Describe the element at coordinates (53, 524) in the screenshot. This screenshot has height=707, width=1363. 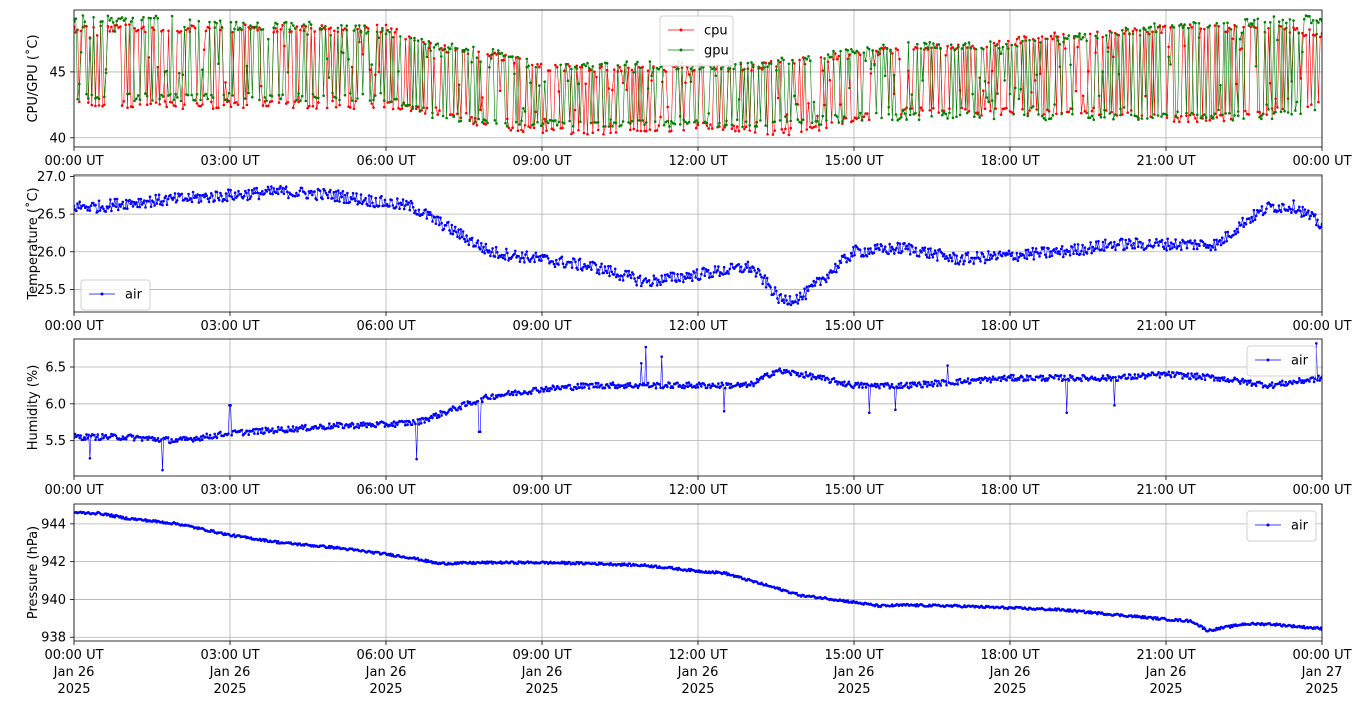
I see `y-tick-label: 944` at that location.